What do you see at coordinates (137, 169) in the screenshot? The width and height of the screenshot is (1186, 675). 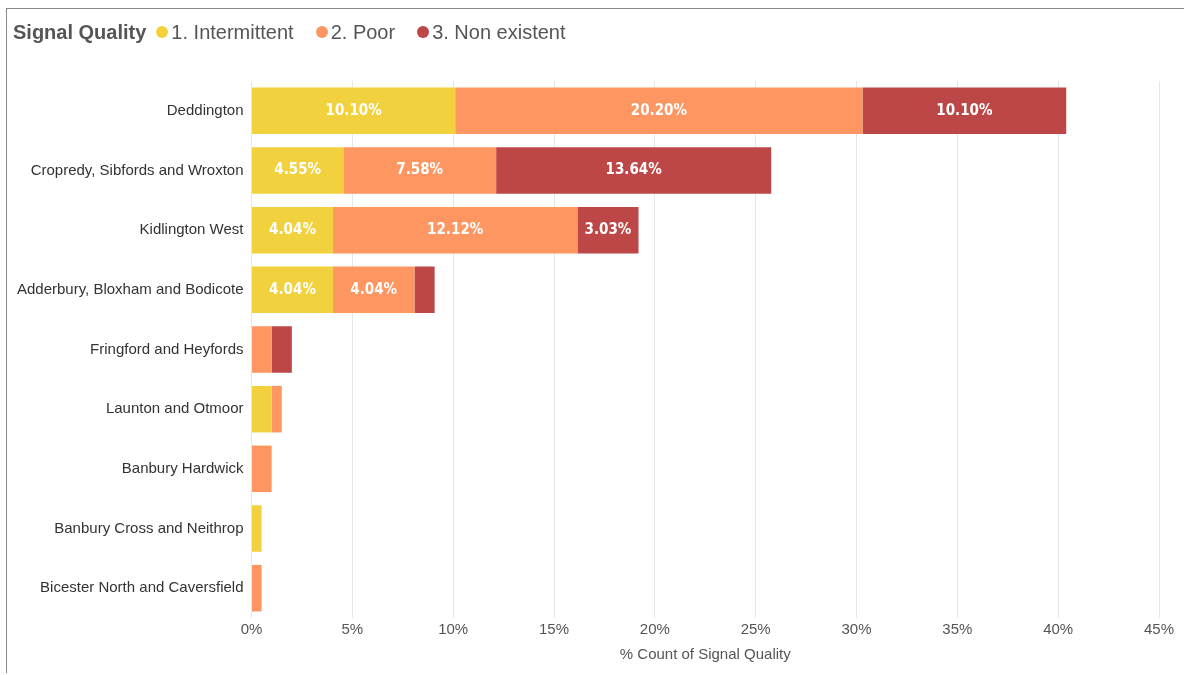 I see `y-tick-label: Cropredy, Sibfords and Wroxton` at bounding box center [137, 169].